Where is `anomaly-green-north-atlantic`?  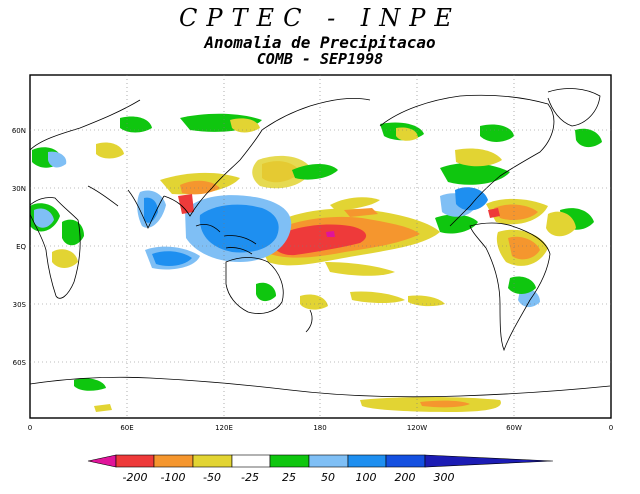
anomaly-green-north-atlantic is located at coordinates (588, 138).